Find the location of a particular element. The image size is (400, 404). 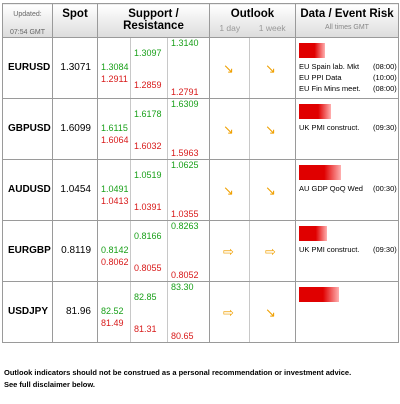

event-item: AU GDP QoQ Wed (00:30) is located at coordinates (348, 188).